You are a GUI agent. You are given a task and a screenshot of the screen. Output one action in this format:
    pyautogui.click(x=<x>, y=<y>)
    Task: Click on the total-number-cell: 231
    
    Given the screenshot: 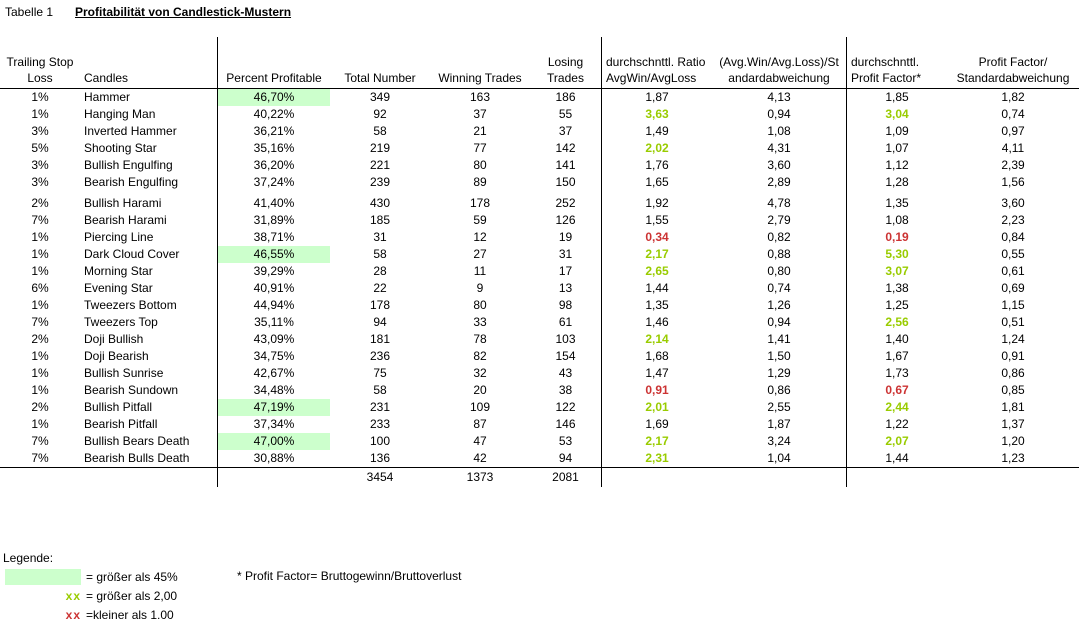 What is the action you would take?
    pyautogui.click(x=380, y=407)
    